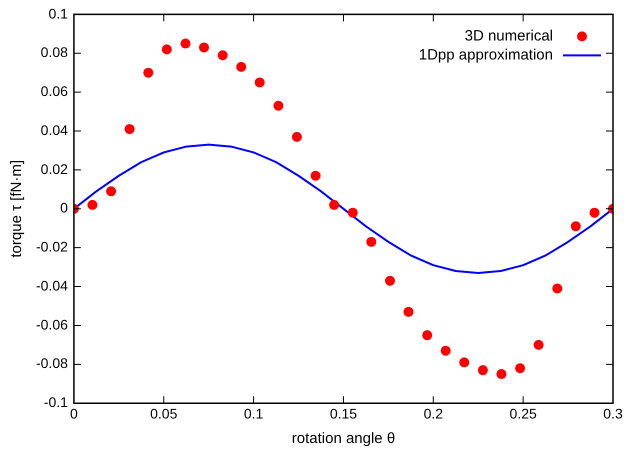 This screenshot has width=641, height=456. What do you see at coordinates (344, 439) in the screenshot?
I see `x-axis-title: rotation angle θ` at bounding box center [344, 439].